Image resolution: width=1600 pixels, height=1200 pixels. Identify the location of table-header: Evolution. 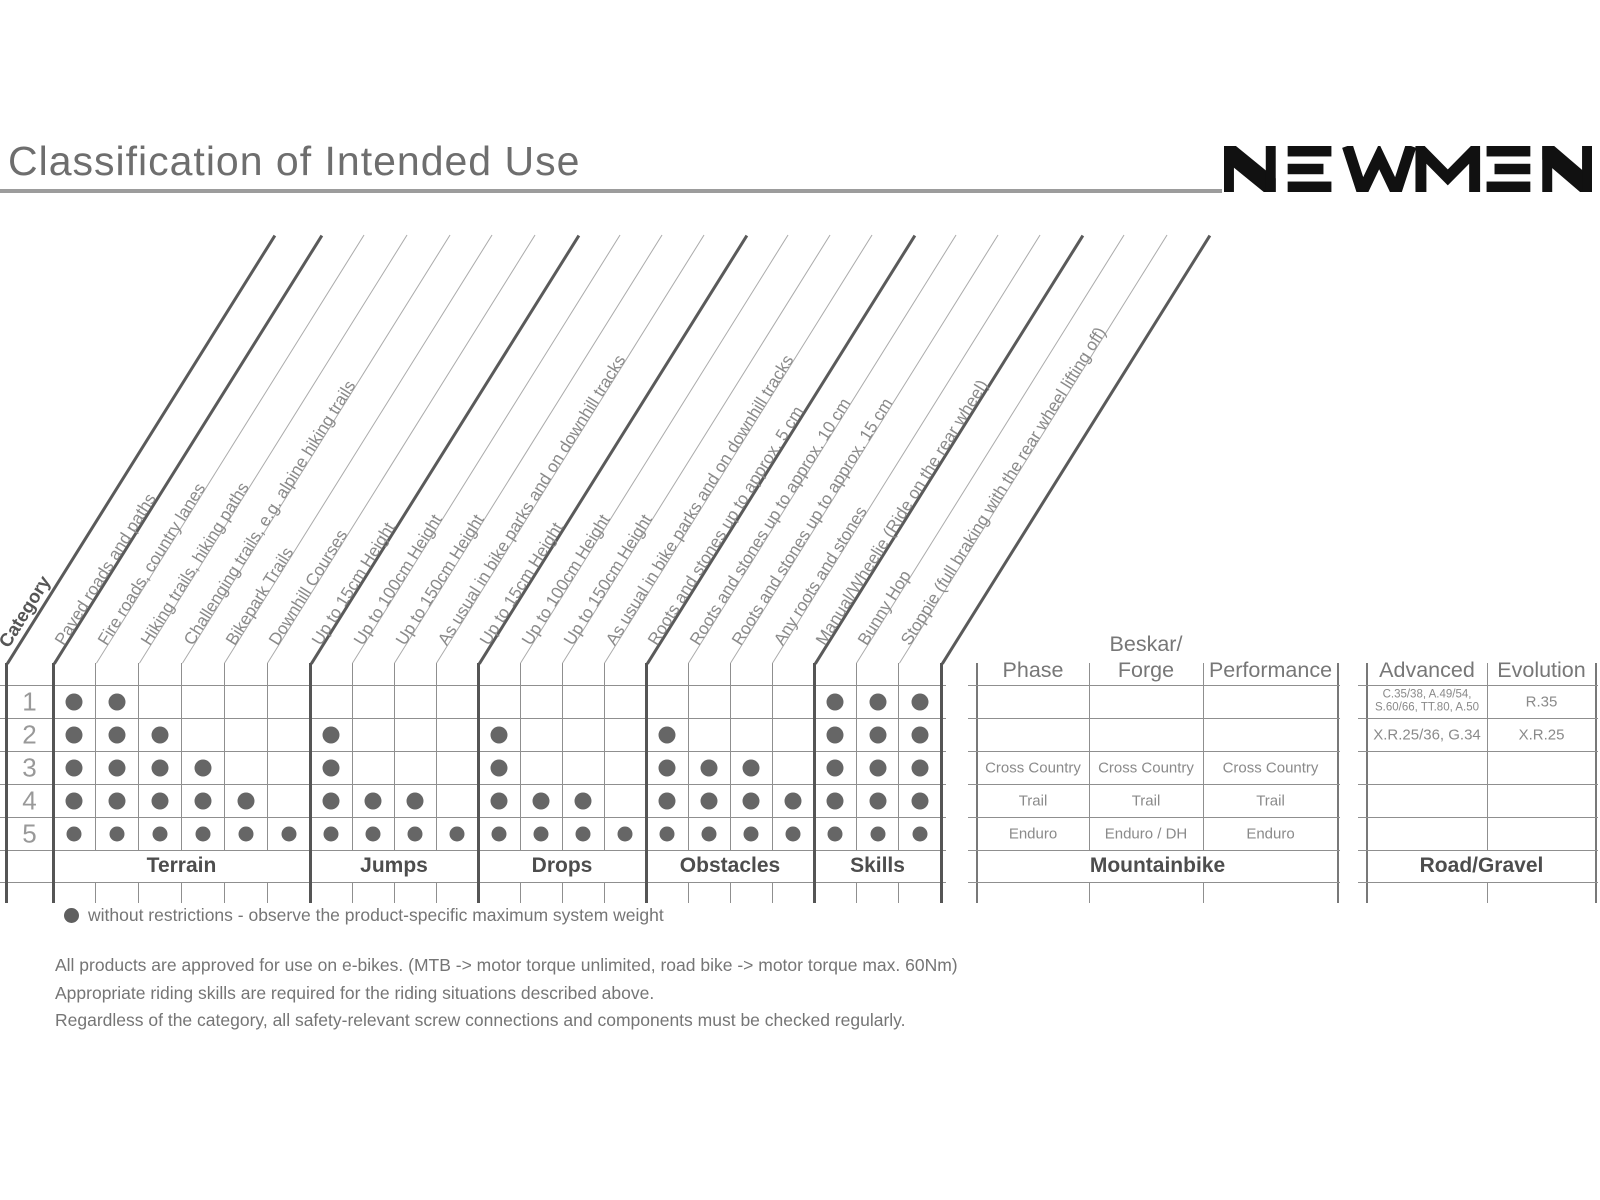
(1541, 670).